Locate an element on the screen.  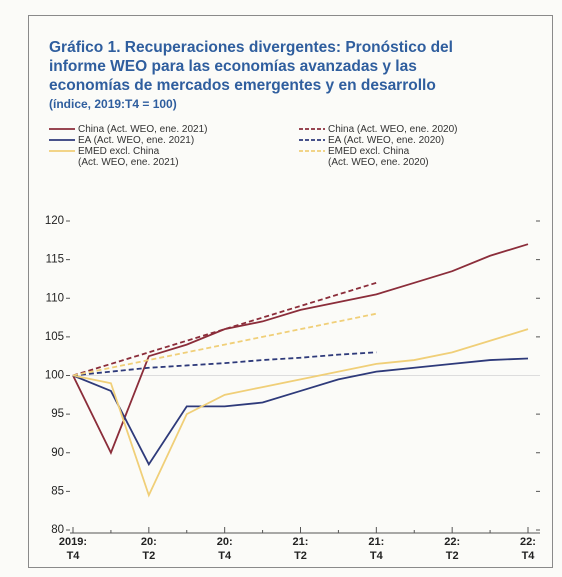
y-tick-label: 120 is located at coordinates (54, 221).